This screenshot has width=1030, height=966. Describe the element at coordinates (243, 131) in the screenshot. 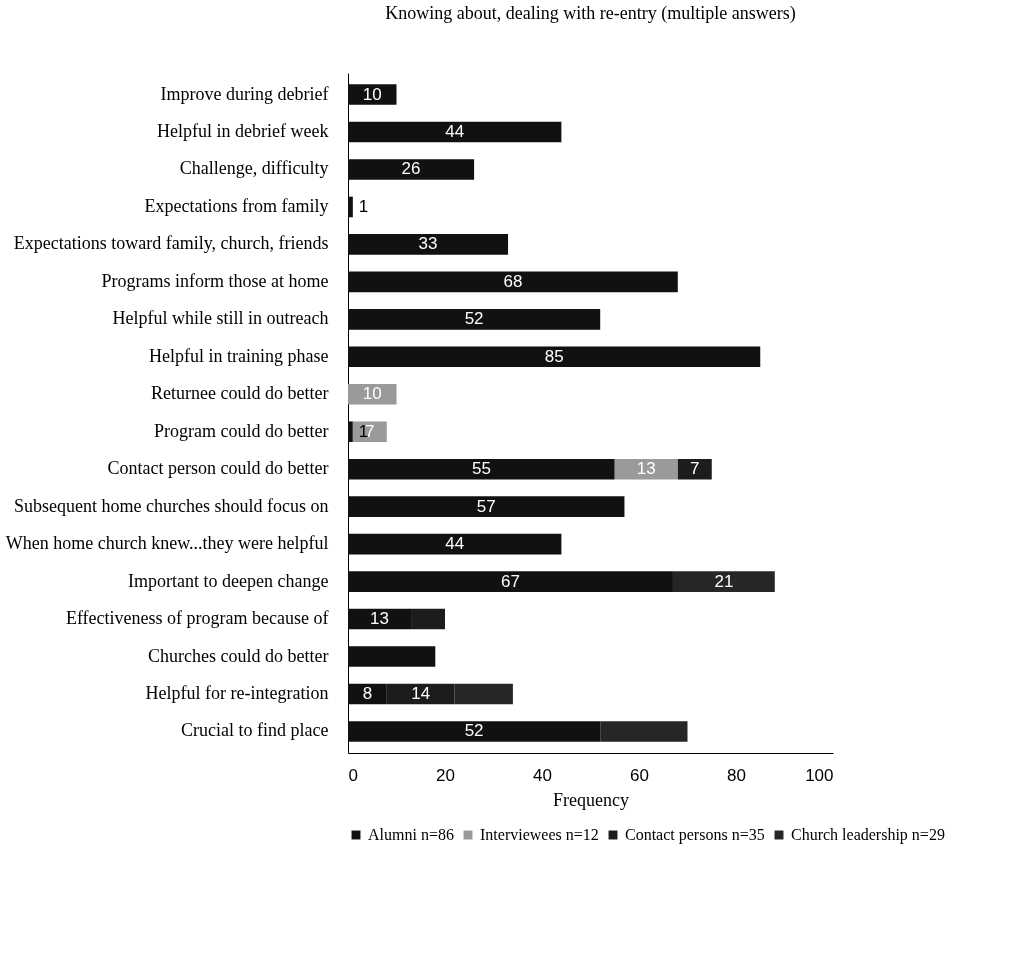

I see `y-tick-label: Helpful in debrief week` at that location.